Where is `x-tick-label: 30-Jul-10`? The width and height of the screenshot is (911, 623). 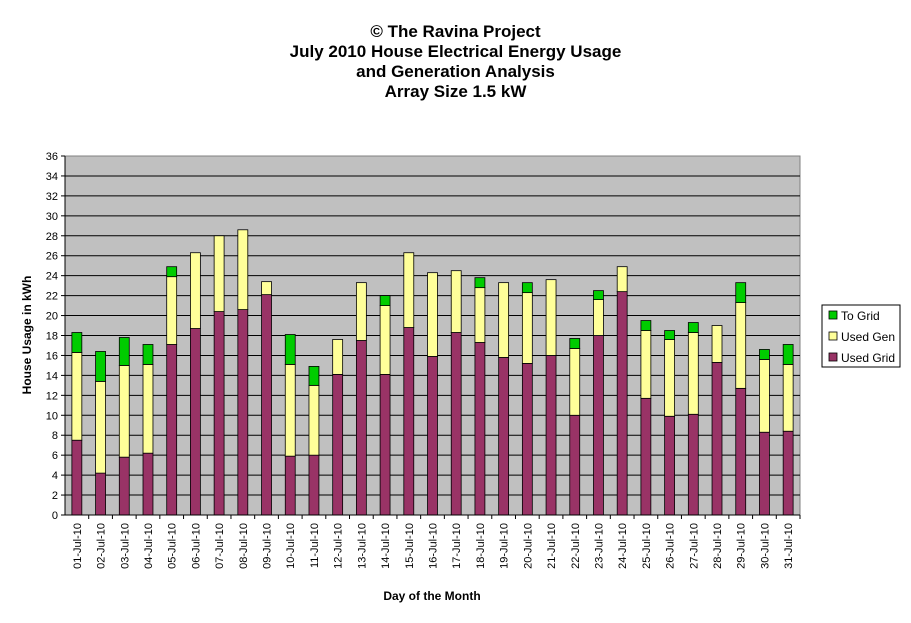 x-tick-label: 30-Jul-10 is located at coordinates (765, 546).